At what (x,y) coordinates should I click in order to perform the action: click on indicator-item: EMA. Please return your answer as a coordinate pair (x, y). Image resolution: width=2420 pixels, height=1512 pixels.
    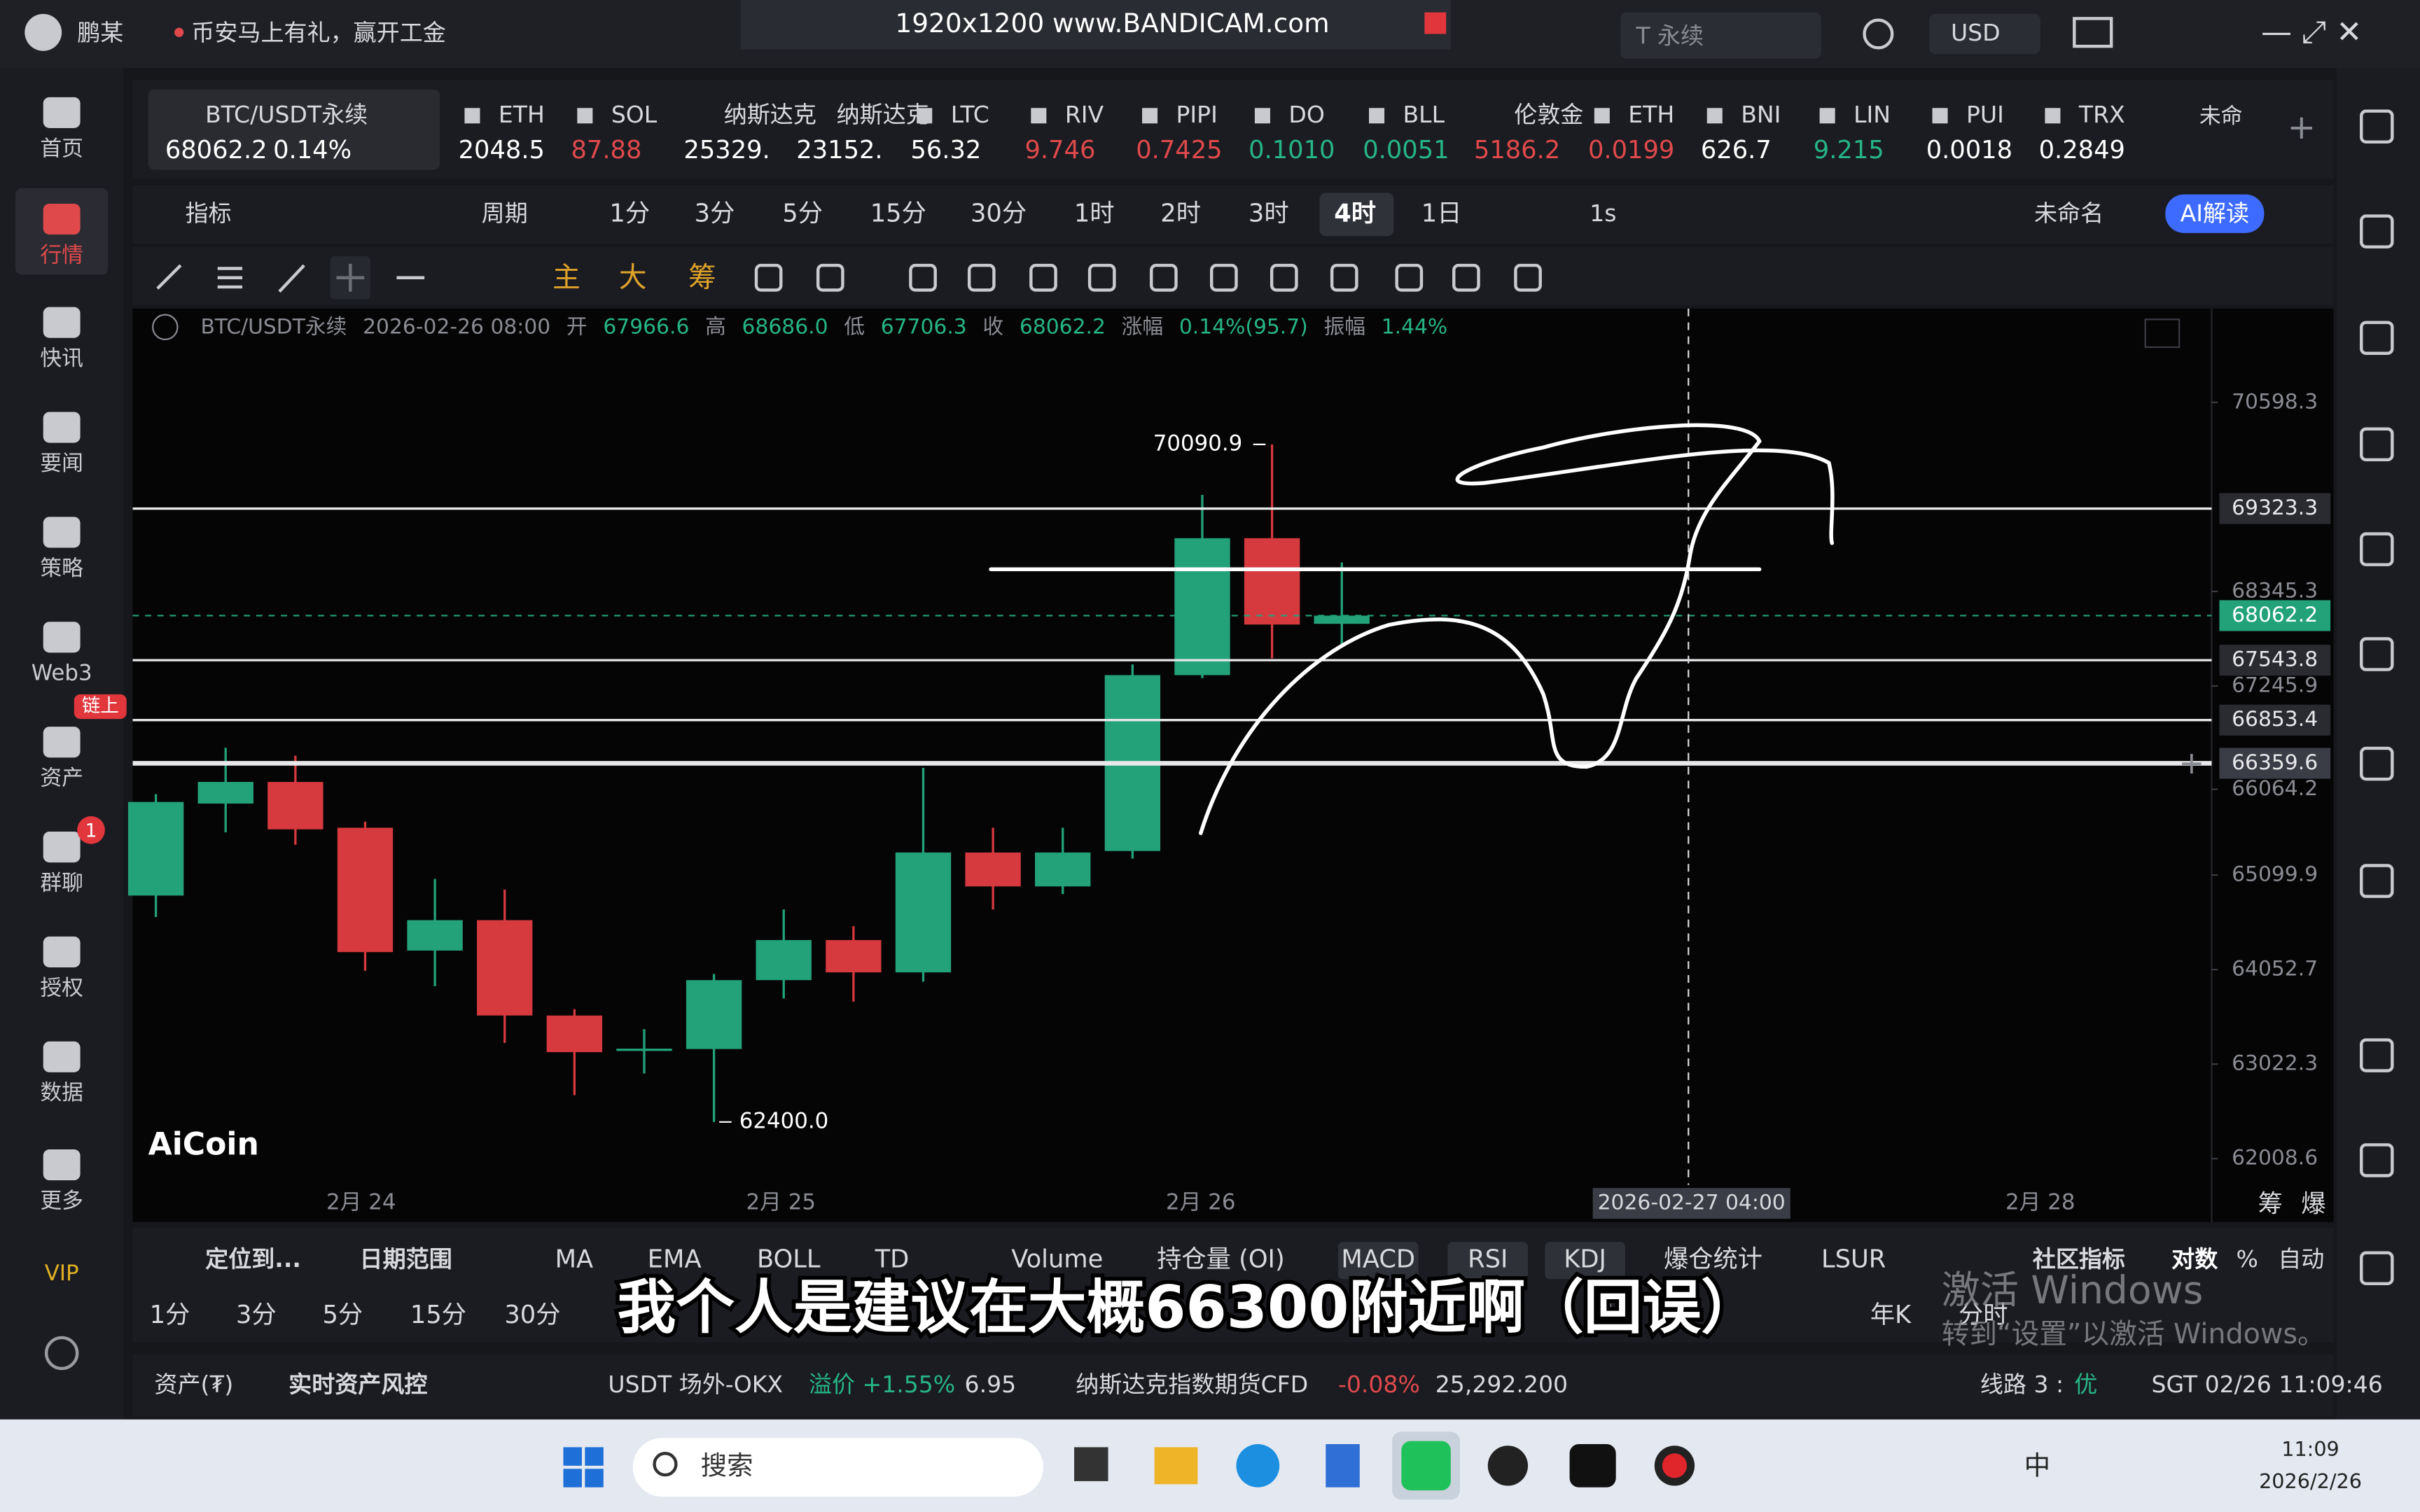
    Looking at the image, I should click on (675, 1259).